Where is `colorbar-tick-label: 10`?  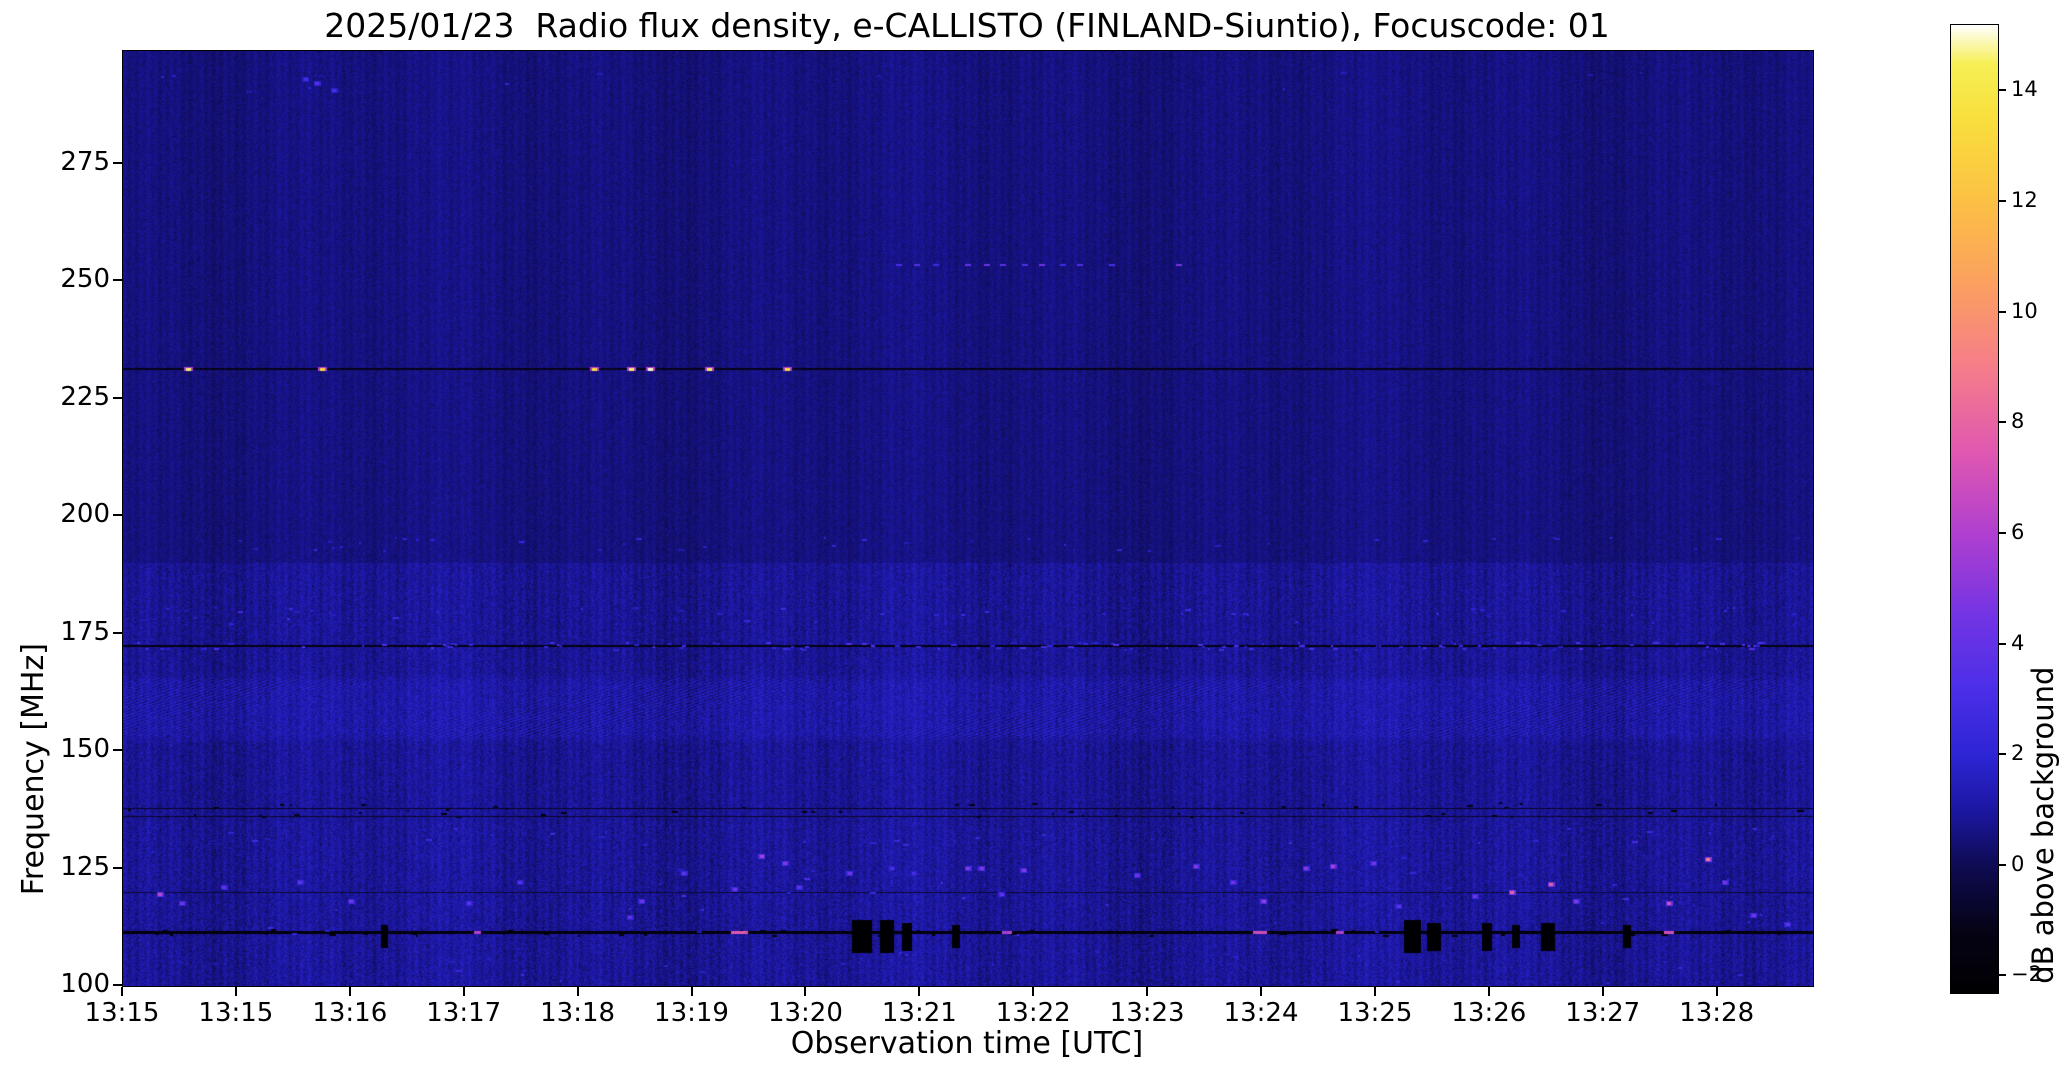 colorbar-tick-label: 10 is located at coordinates (2024, 310).